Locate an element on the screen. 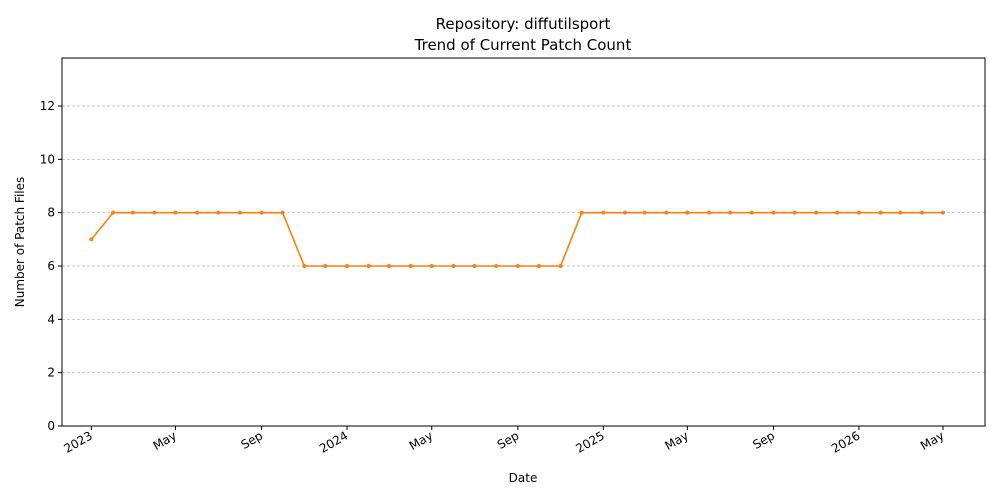 Image resolution: width=1000 pixels, height=500 pixels. y-tick-label: 4 is located at coordinates (51, 319).